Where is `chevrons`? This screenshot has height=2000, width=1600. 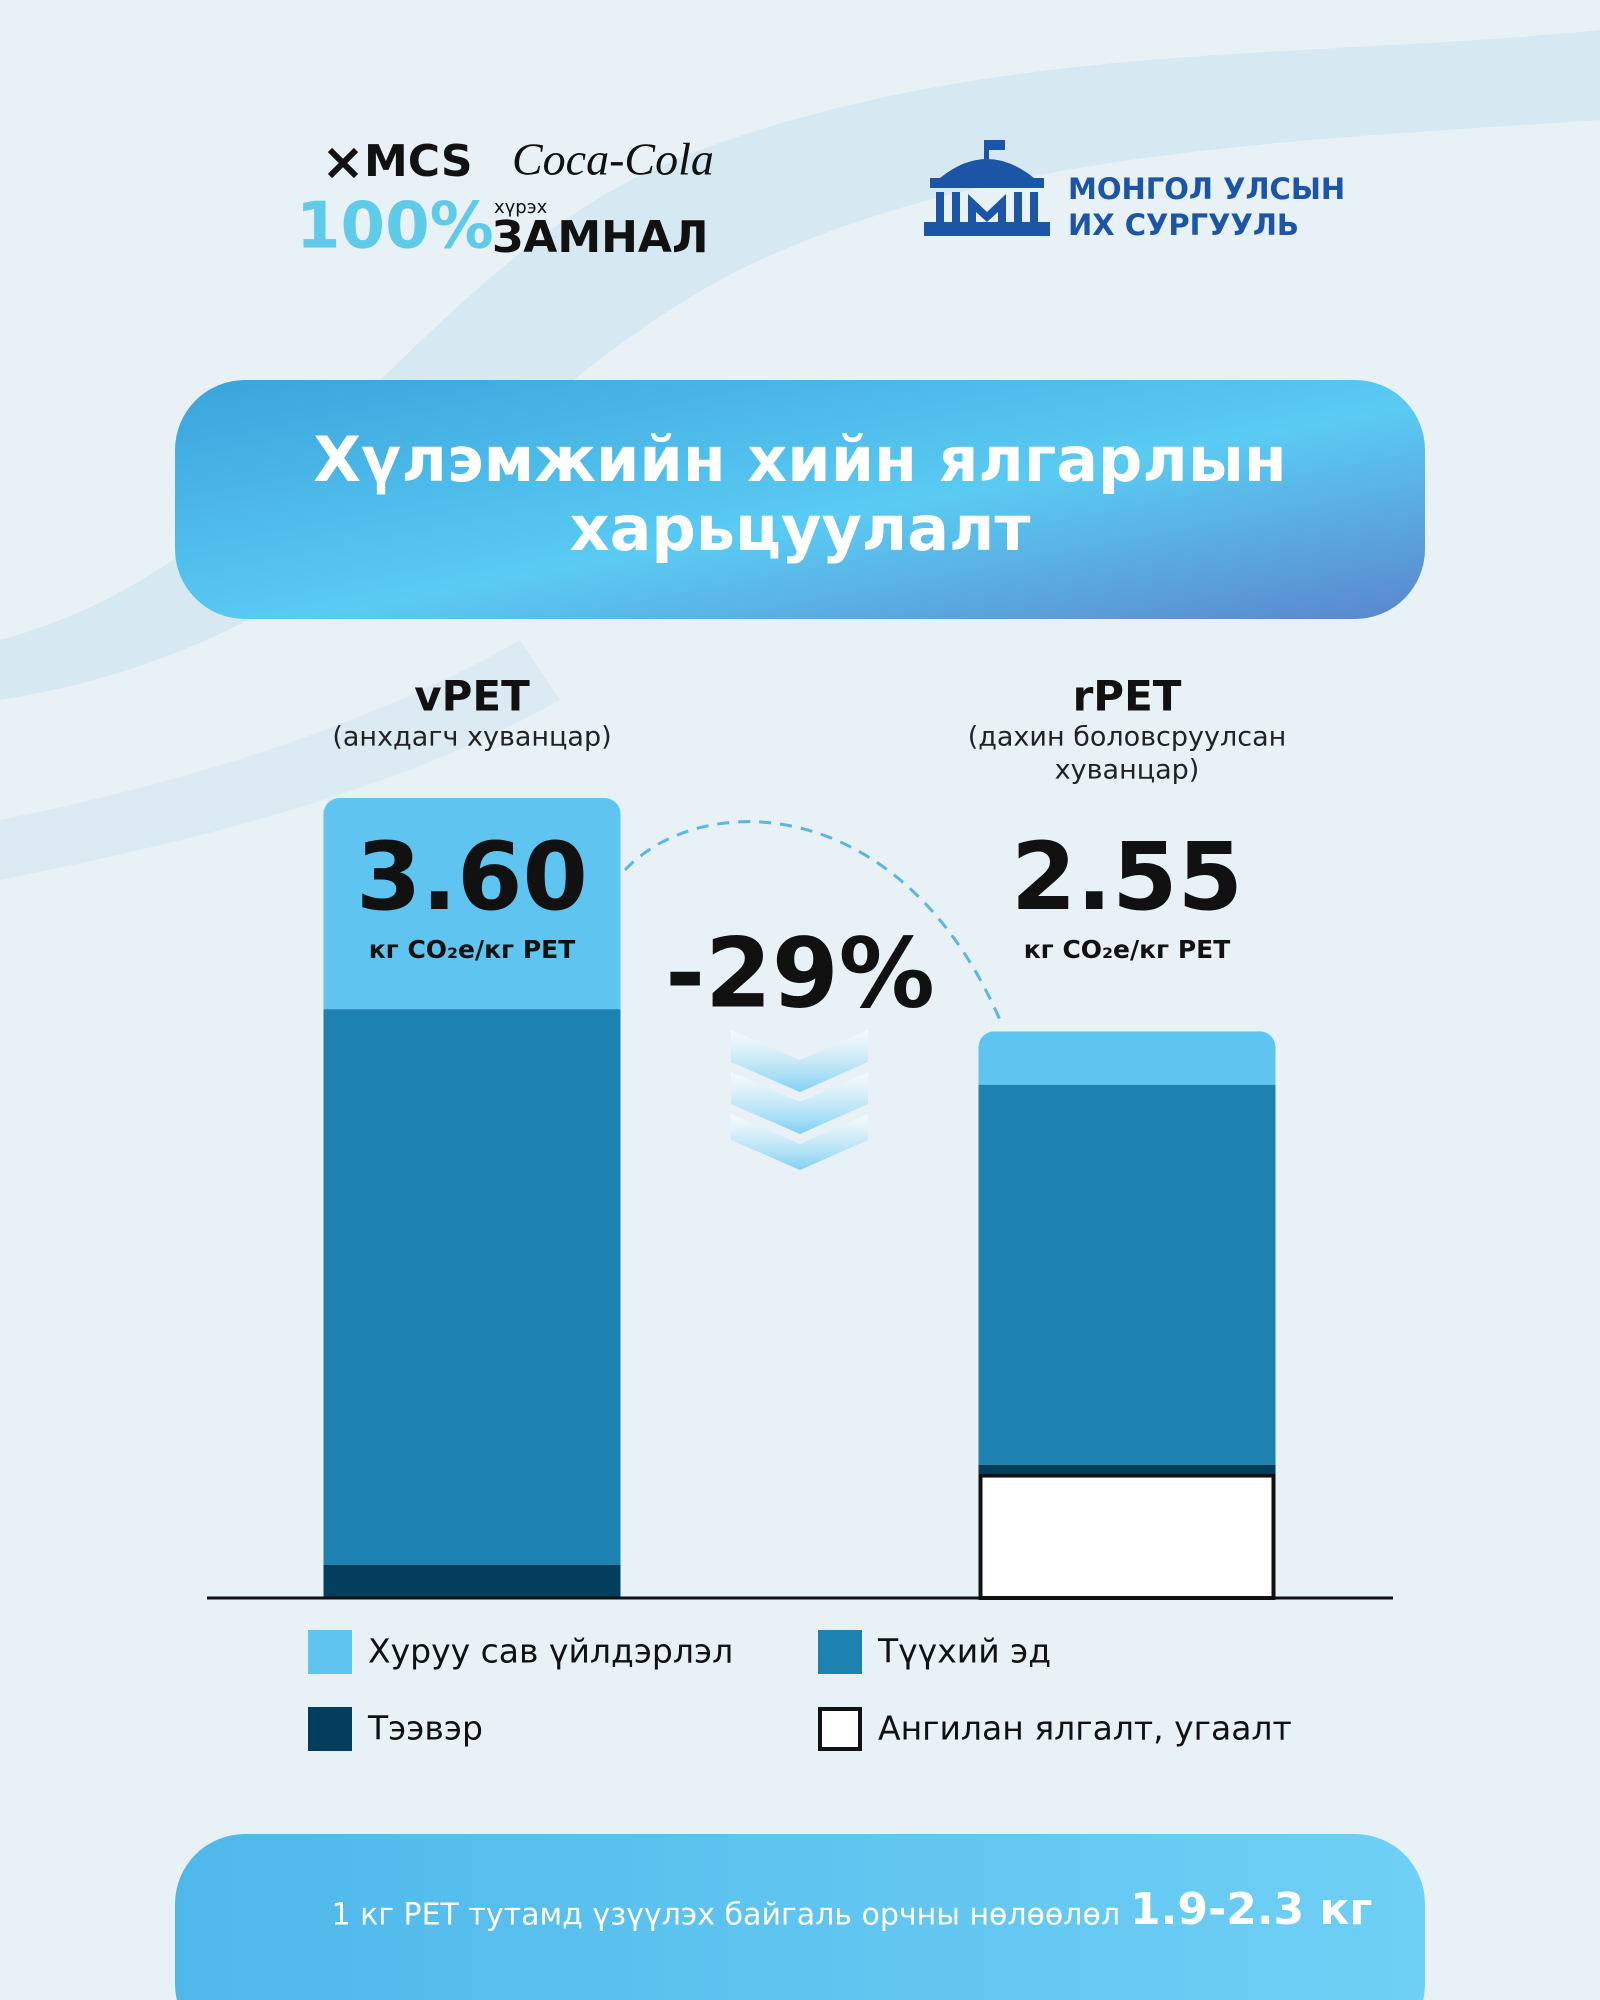 chevrons is located at coordinates (799, 1100).